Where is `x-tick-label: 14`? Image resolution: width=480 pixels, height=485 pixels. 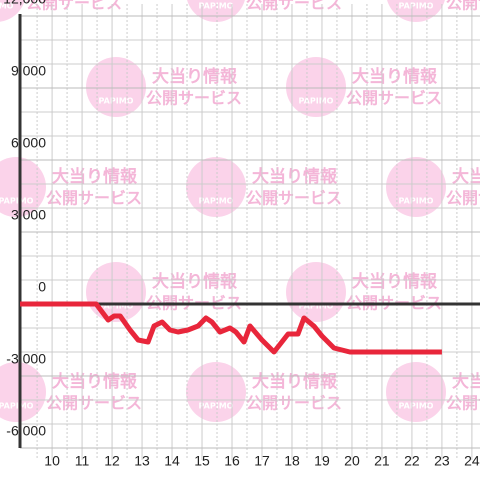
x-tick-label: 14 is located at coordinates (172, 461).